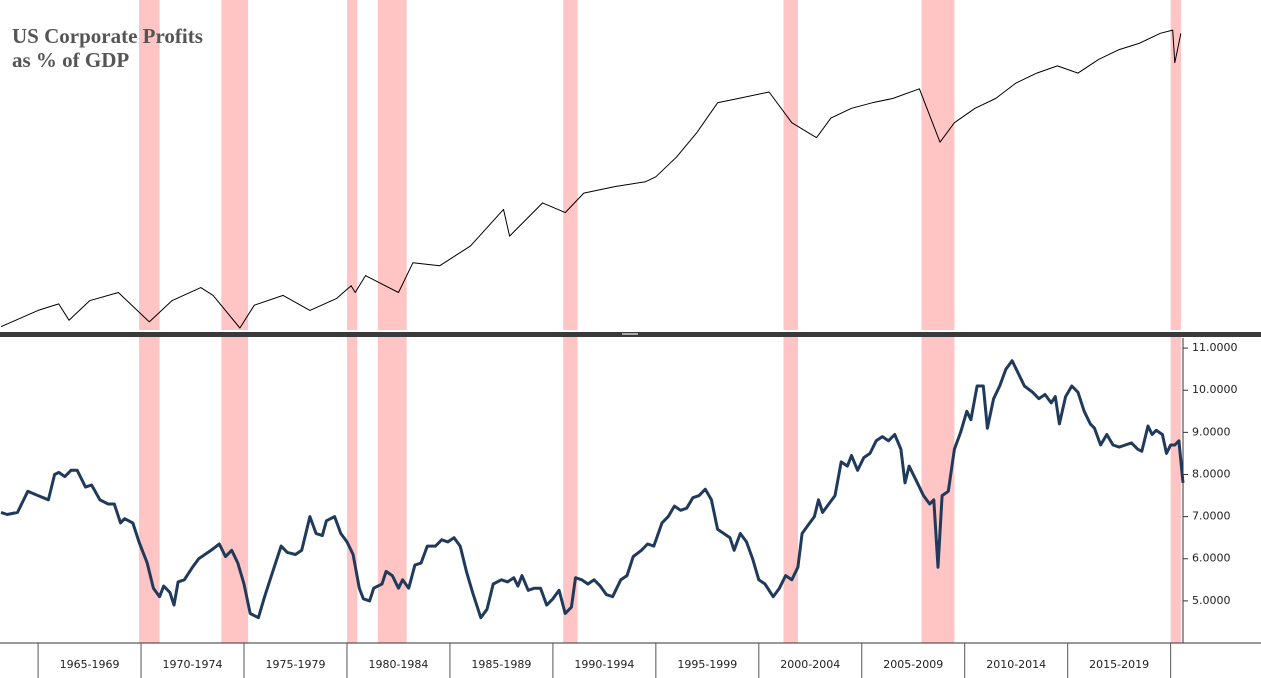  I want to click on x-tick-label: 1975-1979, so click(296, 664).